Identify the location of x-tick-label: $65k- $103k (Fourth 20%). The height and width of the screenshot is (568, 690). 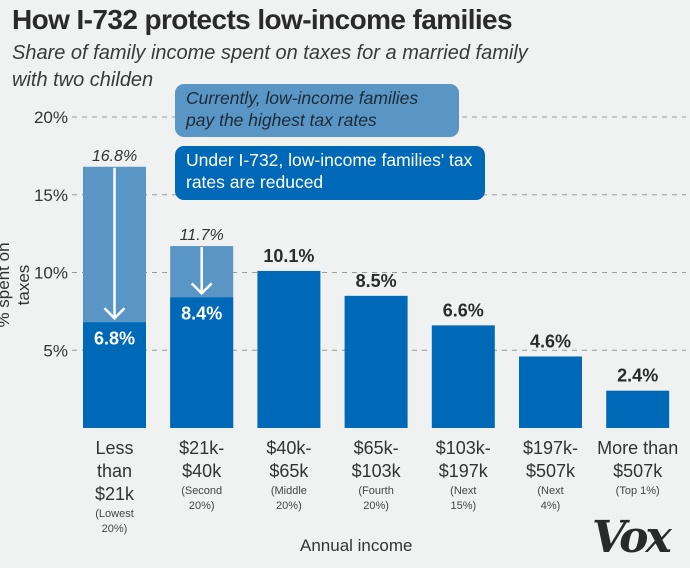
(376, 475).